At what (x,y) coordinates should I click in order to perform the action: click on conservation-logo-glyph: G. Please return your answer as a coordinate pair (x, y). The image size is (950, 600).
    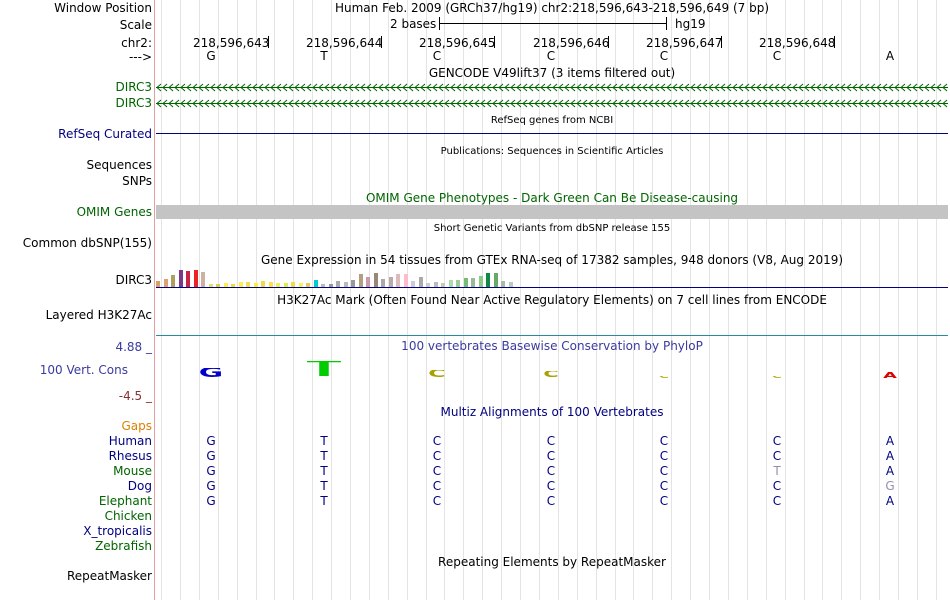
    Looking at the image, I should click on (211, 373).